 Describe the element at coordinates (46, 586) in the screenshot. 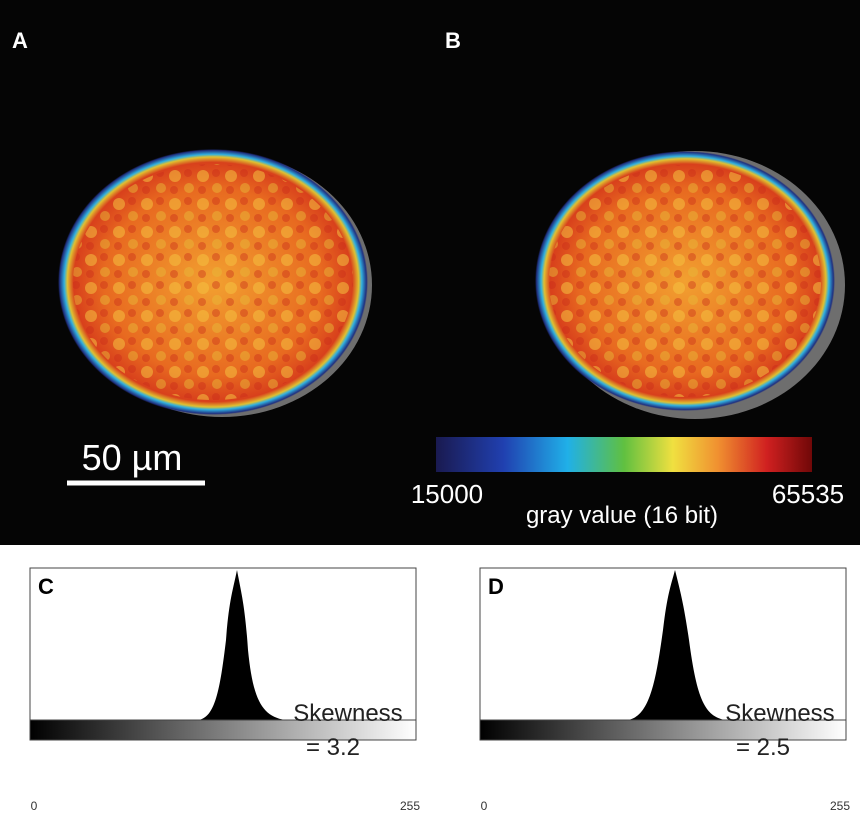

I see `panel-label: C` at that location.